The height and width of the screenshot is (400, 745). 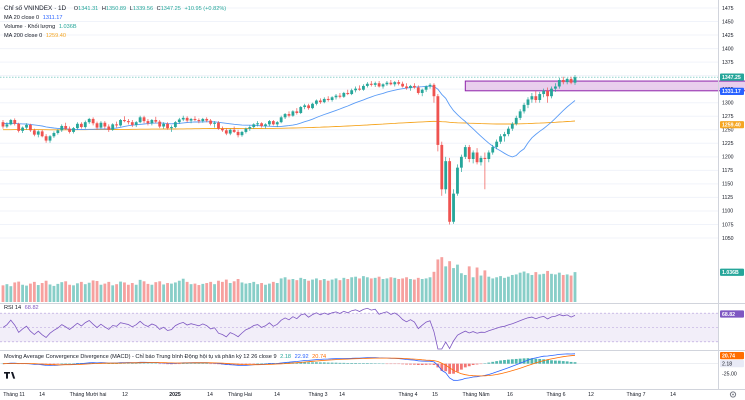 I want to click on resistance-zone, so click(x=604, y=86).